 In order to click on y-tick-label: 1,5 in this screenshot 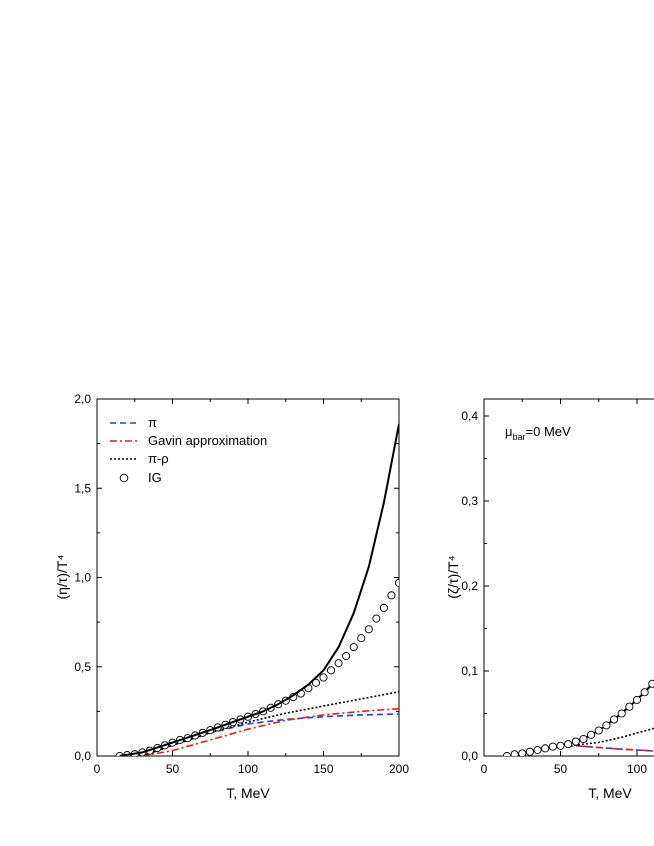, I will do `click(82, 488)`.